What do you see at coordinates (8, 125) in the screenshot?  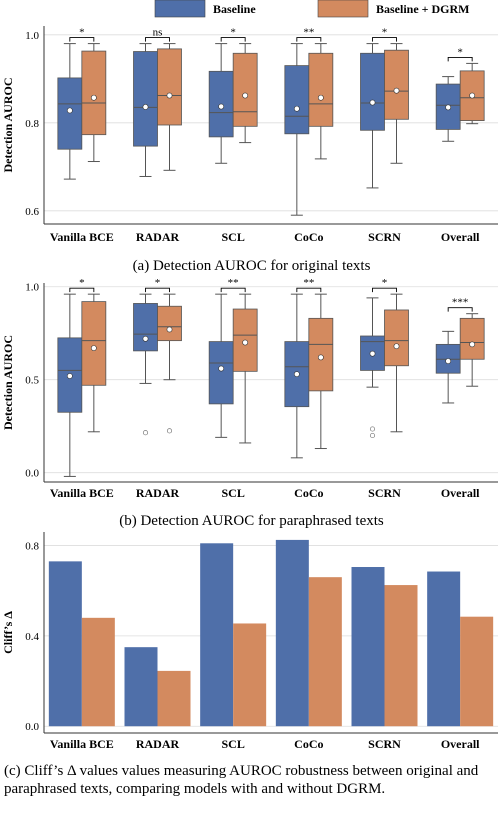 I see `y-axis-label: Detection AUROC` at bounding box center [8, 125].